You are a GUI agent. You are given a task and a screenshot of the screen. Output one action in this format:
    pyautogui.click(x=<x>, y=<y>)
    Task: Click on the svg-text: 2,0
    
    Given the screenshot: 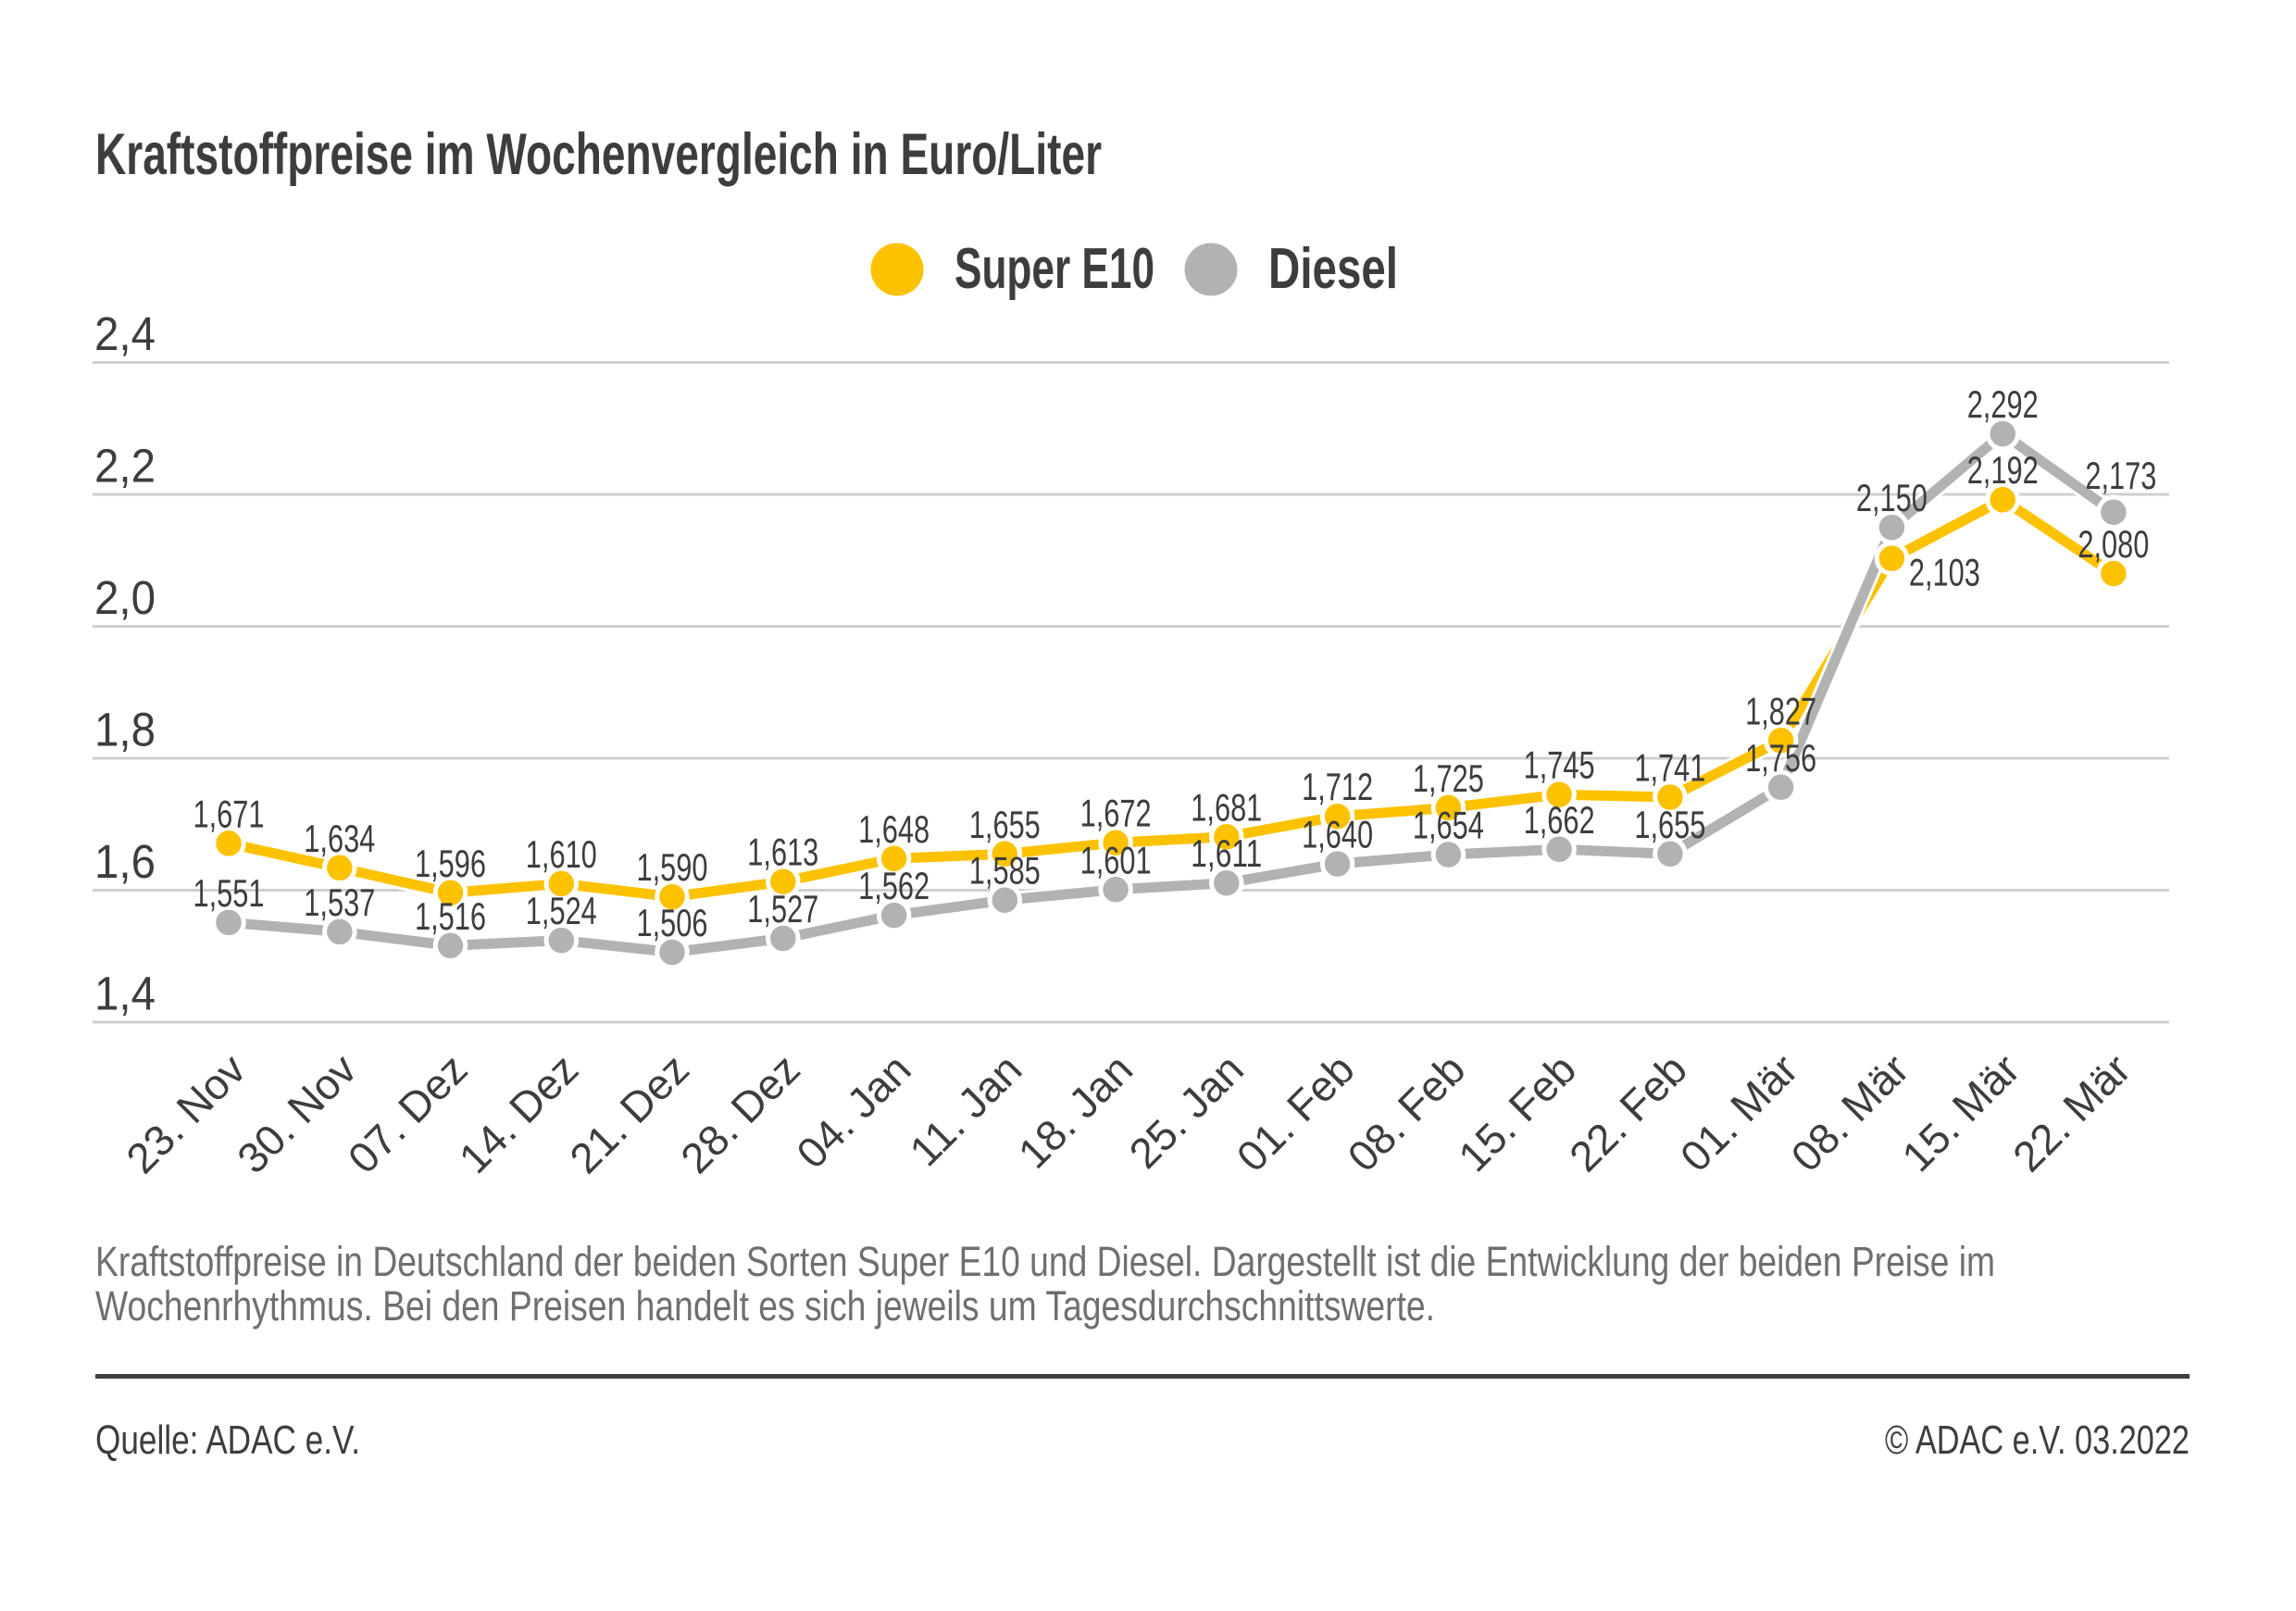 What is the action you would take?
    pyautogui.click(x=125, y=597)
    